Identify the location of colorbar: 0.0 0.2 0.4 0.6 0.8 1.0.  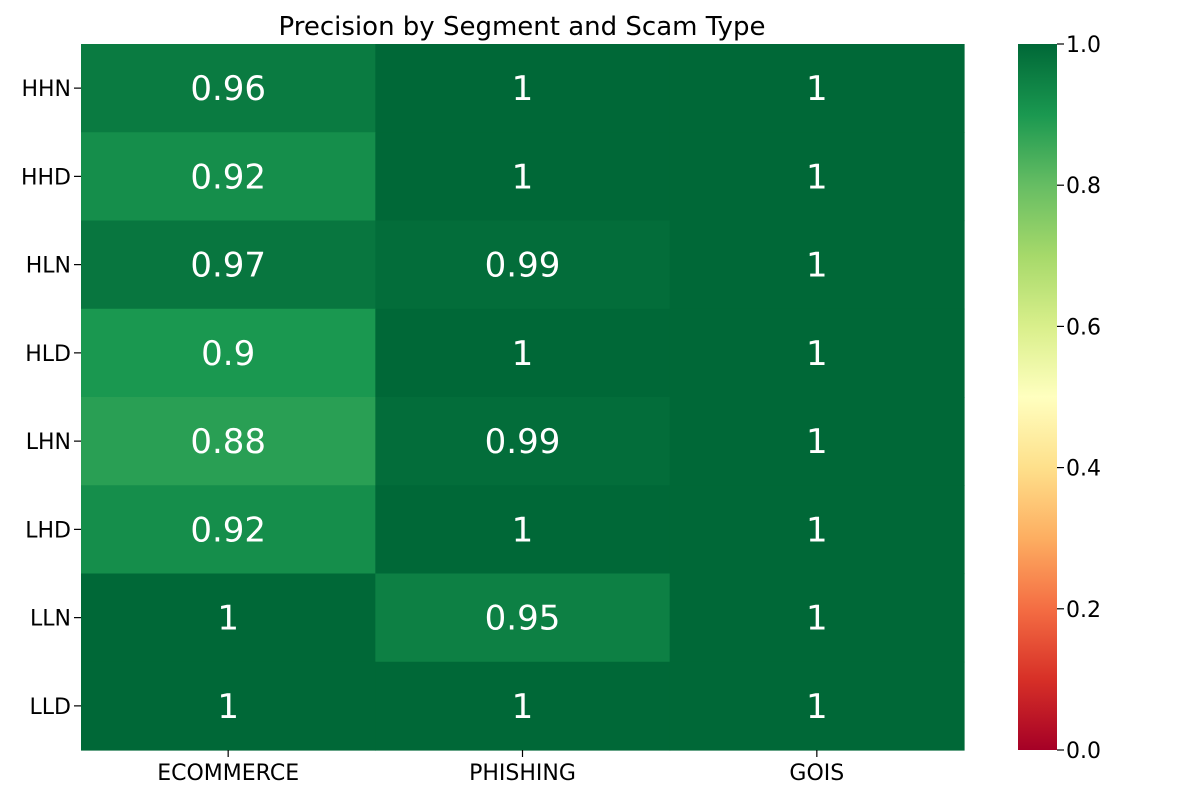
(1059, 398).